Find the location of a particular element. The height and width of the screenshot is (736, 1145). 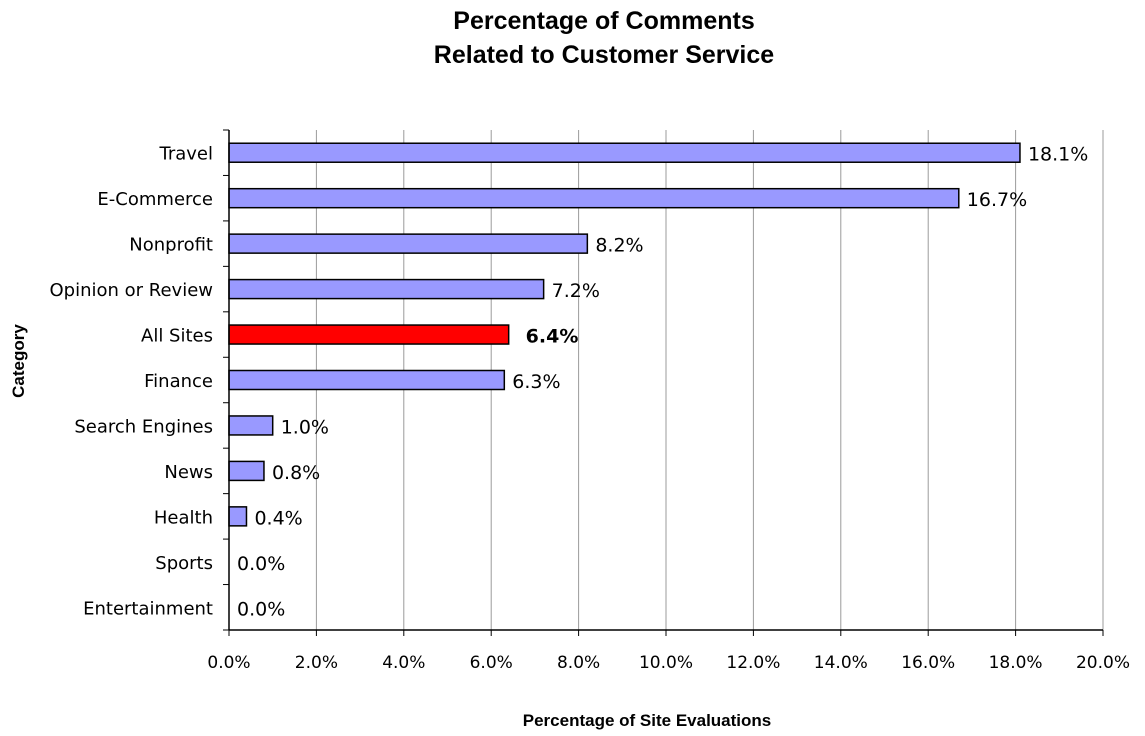

bar-search-engines is located at coordinates (251, 425).